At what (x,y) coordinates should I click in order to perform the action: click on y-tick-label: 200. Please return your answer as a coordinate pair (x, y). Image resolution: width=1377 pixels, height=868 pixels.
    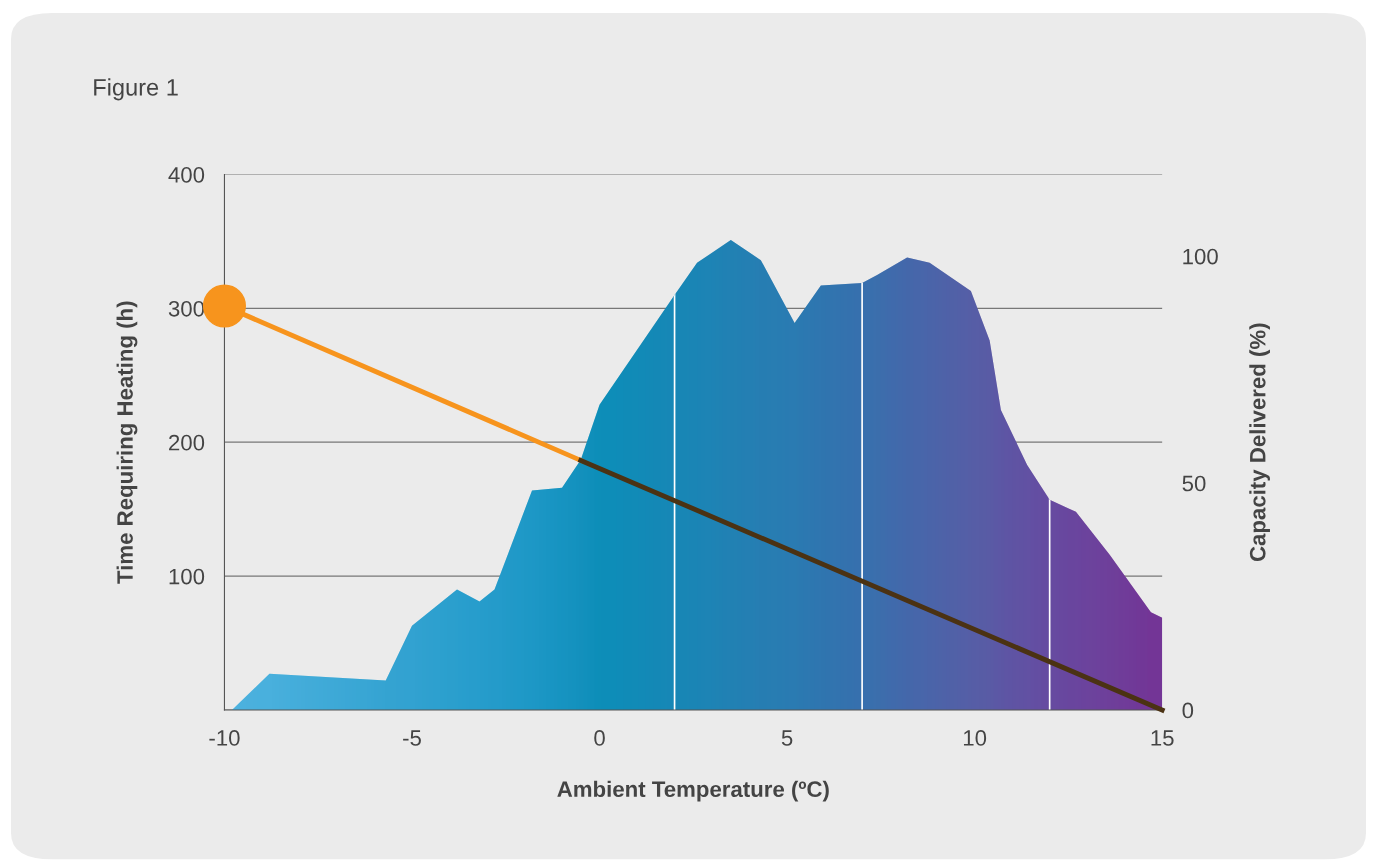
    Looking at the image, I should click on (187, 442).